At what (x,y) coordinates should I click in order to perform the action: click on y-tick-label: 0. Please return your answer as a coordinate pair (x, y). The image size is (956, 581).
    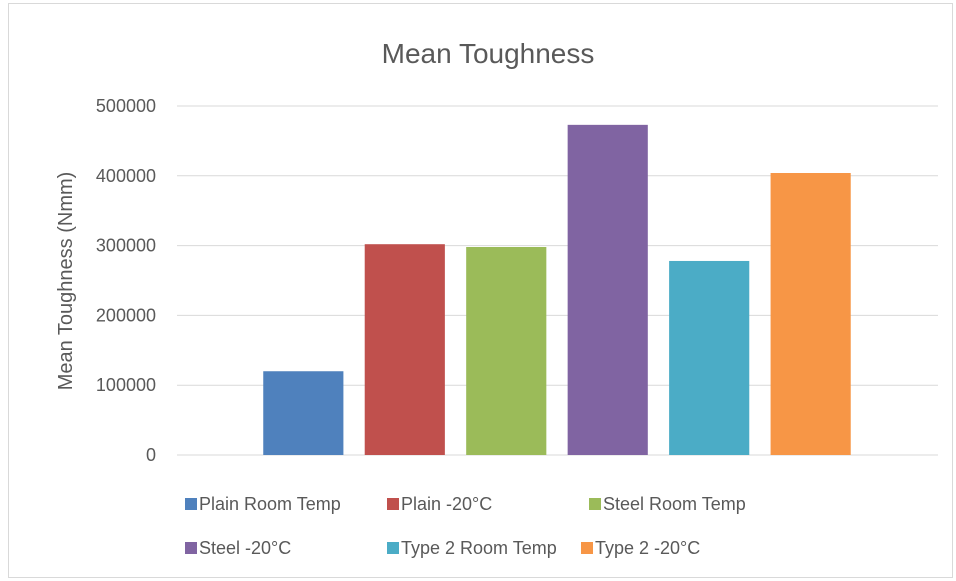
    Looking at the image, I should click on (151, 455).